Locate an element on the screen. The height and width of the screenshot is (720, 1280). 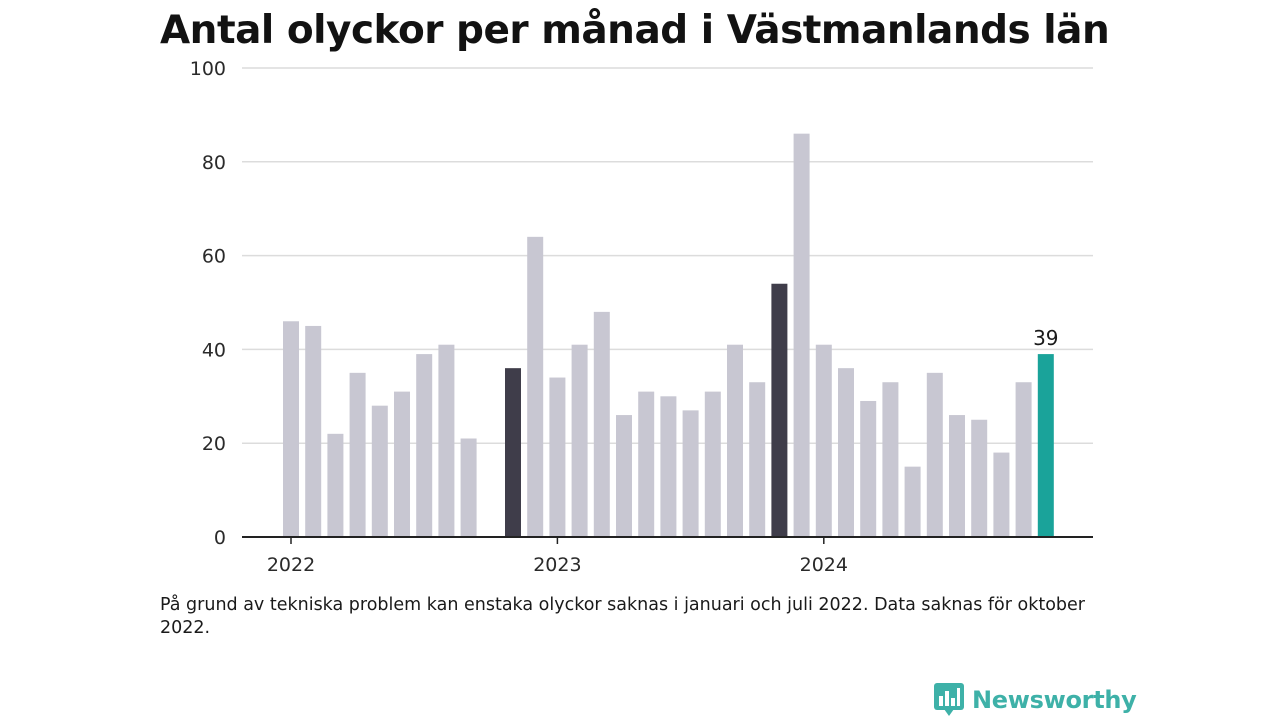
y-tick-label: 40 is located at coordinates (214, 350).